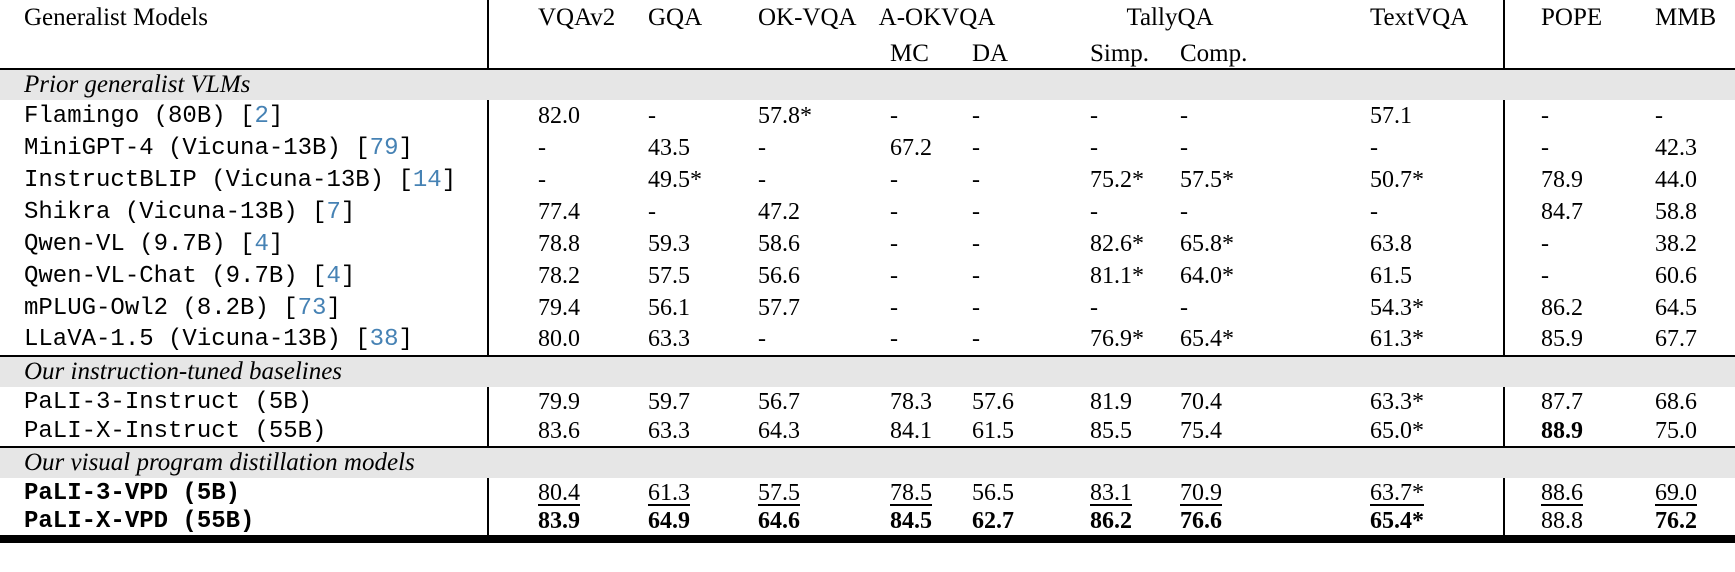 This screenshot has width=1735, height=572. Describe the element at coordinates (1686, 244) in the screenshot. I see `score-cell: 38.2` at that location.